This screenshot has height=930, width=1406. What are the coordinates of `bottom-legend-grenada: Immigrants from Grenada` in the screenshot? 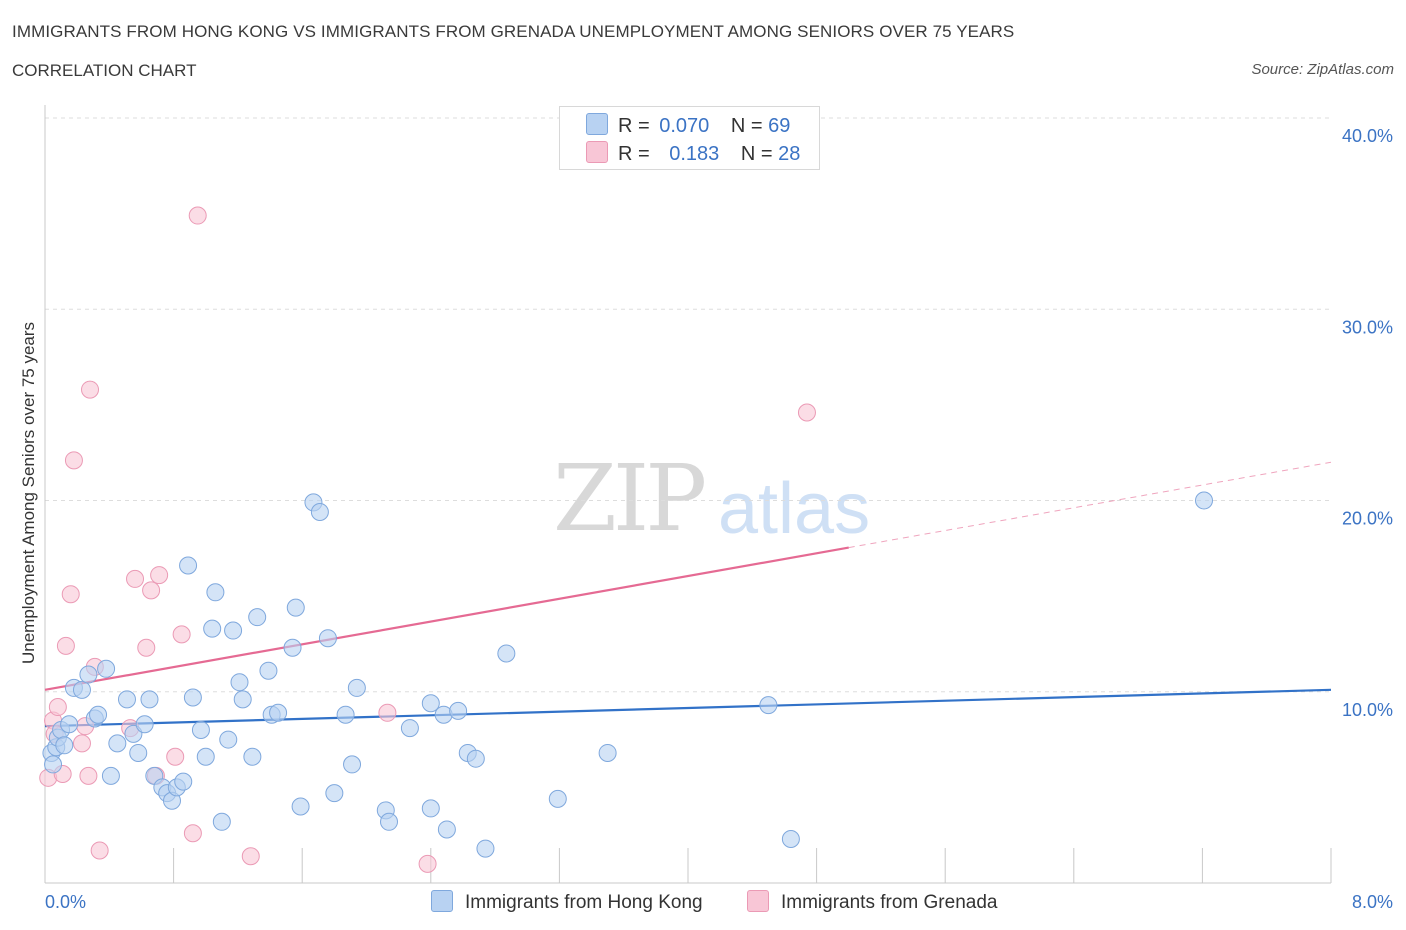 It's located at (872, 902).